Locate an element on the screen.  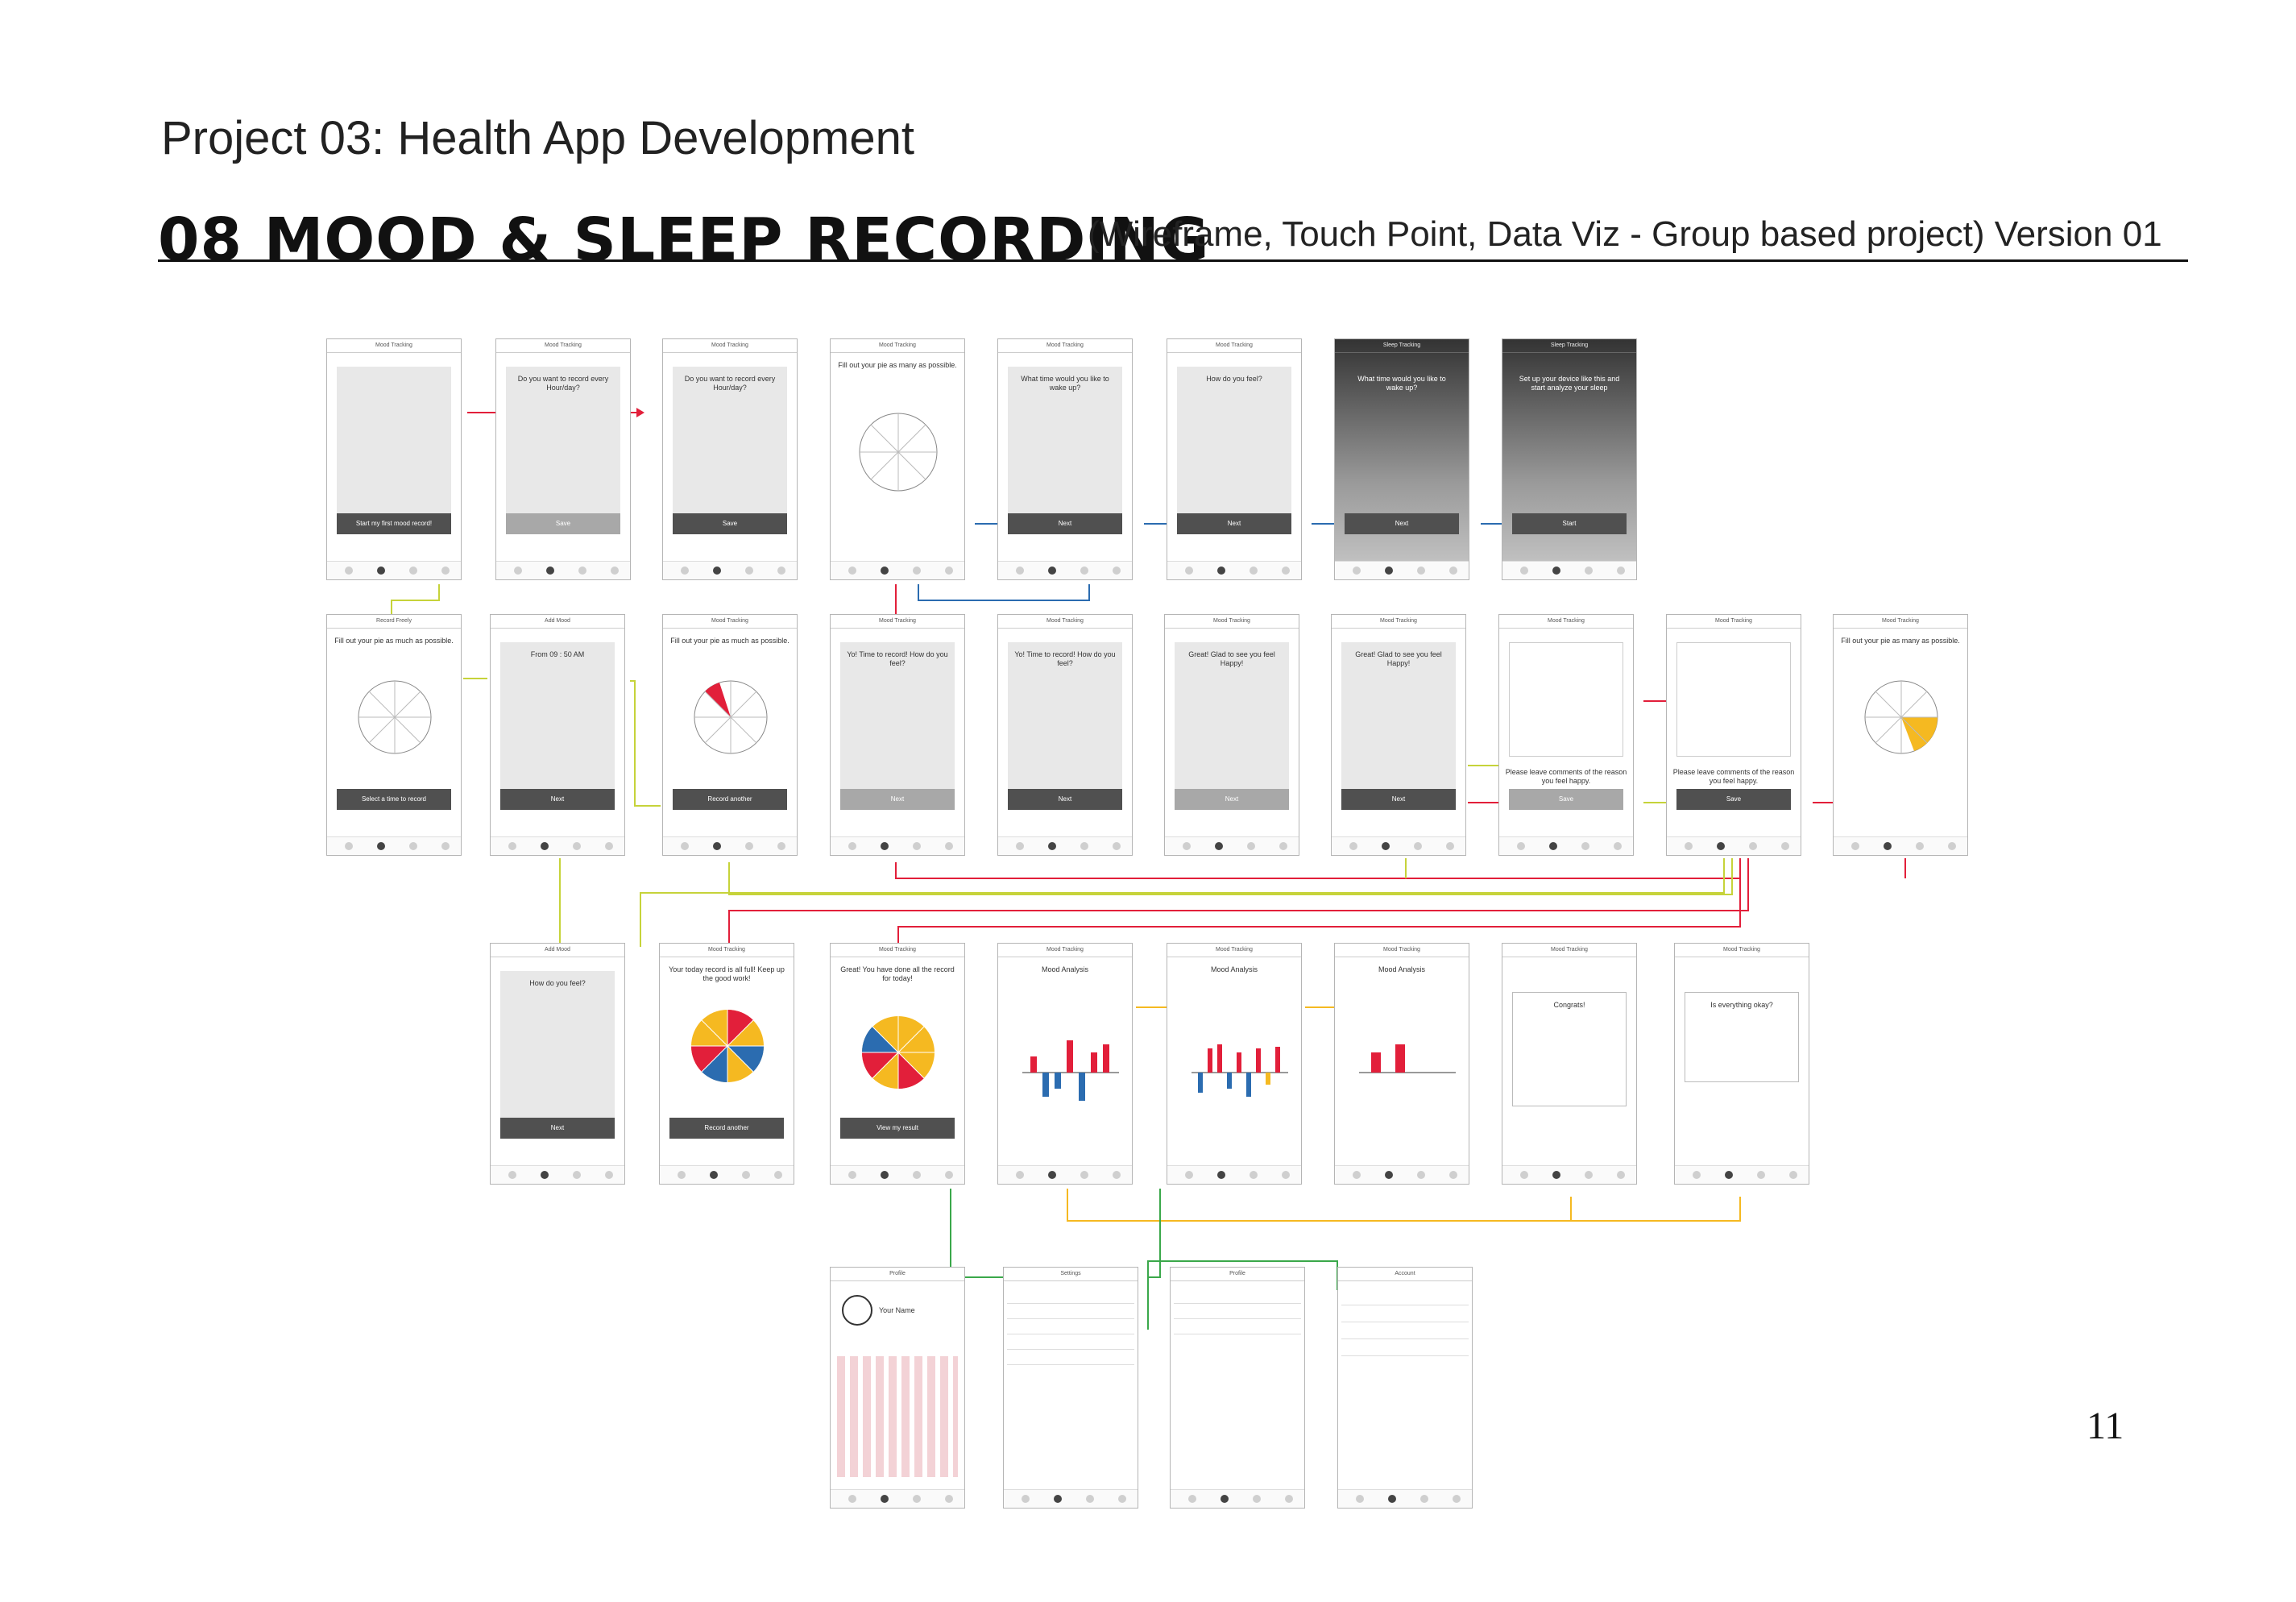
congrats-dialog: Congrats! is located at coordinates (1569, 1049).